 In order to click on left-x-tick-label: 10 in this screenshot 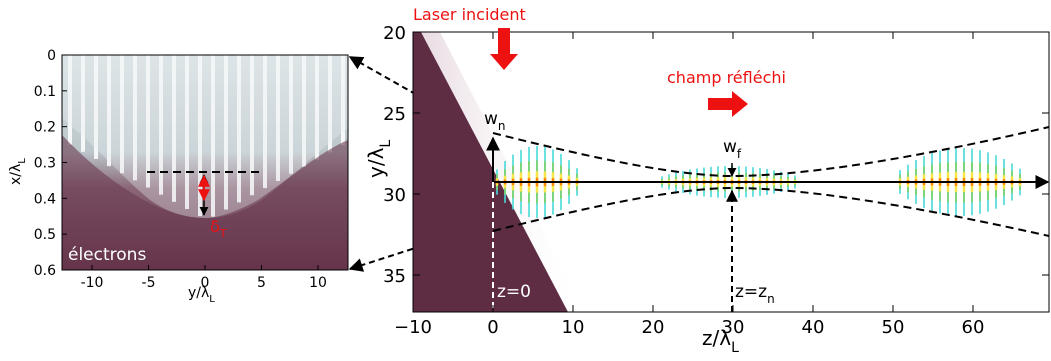, I will do `click(318, 283)`.